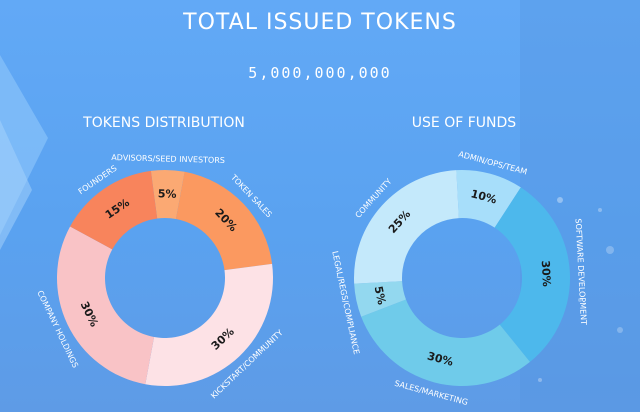  What do you see at coordinates (106, 305) in the screenshot?
I see `dist-slice-company-holdings` at bounding box center [106, 305].